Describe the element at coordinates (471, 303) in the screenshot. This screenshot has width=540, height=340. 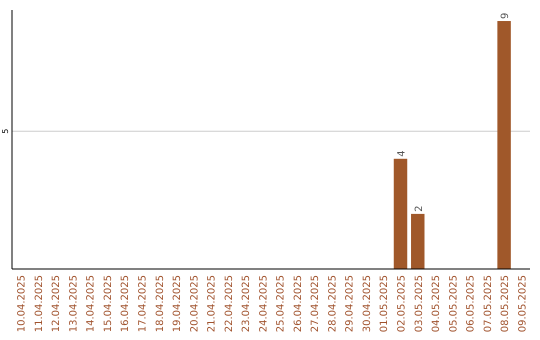
I see `x-tick-label: 06.05.2025` at that location.